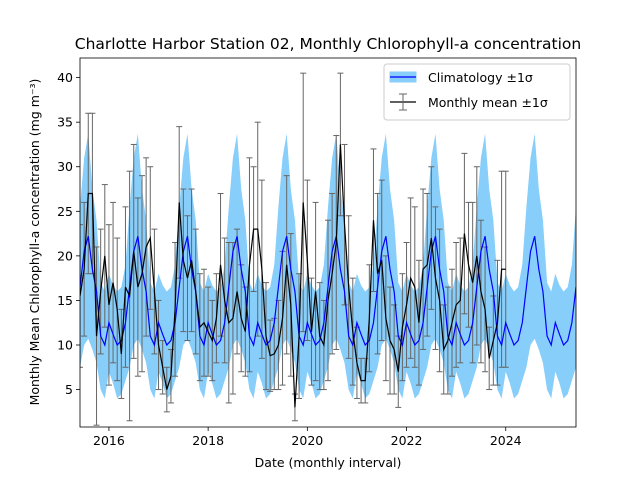  What do you see at coordinates (407, 440) in the screenshot?
I see `x-tick-label: 2022` at bounding box center [407, 440].